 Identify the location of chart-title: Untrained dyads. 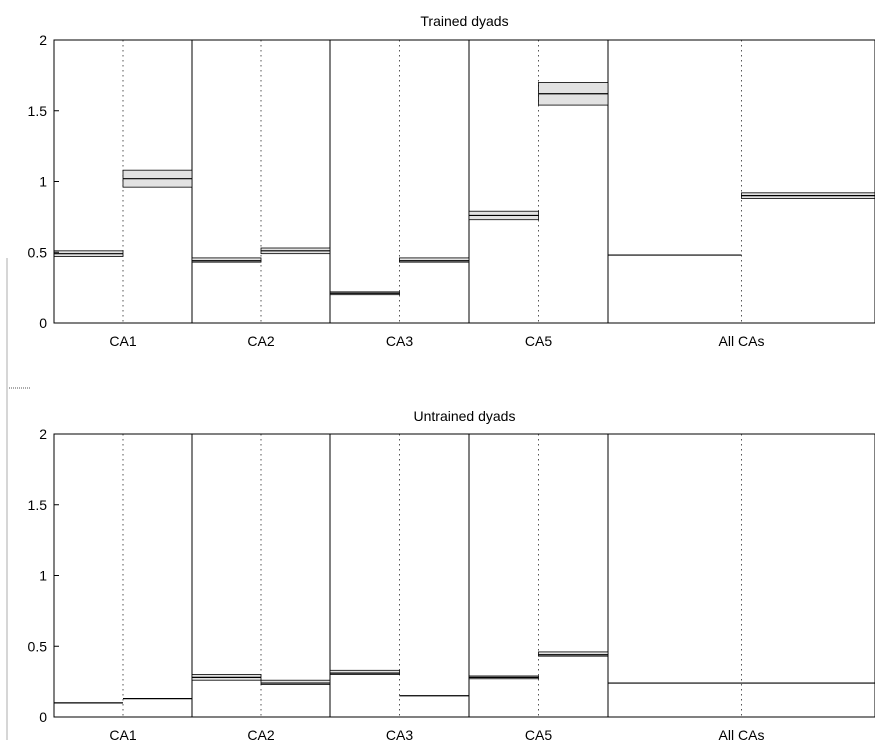
(465, 416).